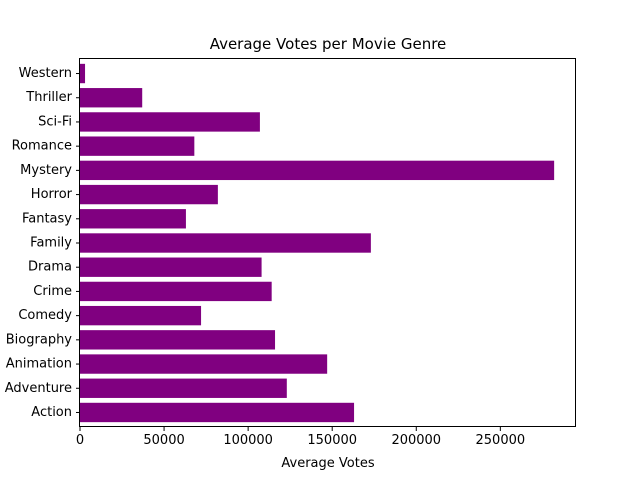  What do you see at coordinates (248, 440) in the screenshot?
I see `x-tick-label: 100000` at bounding box center [248, 440].